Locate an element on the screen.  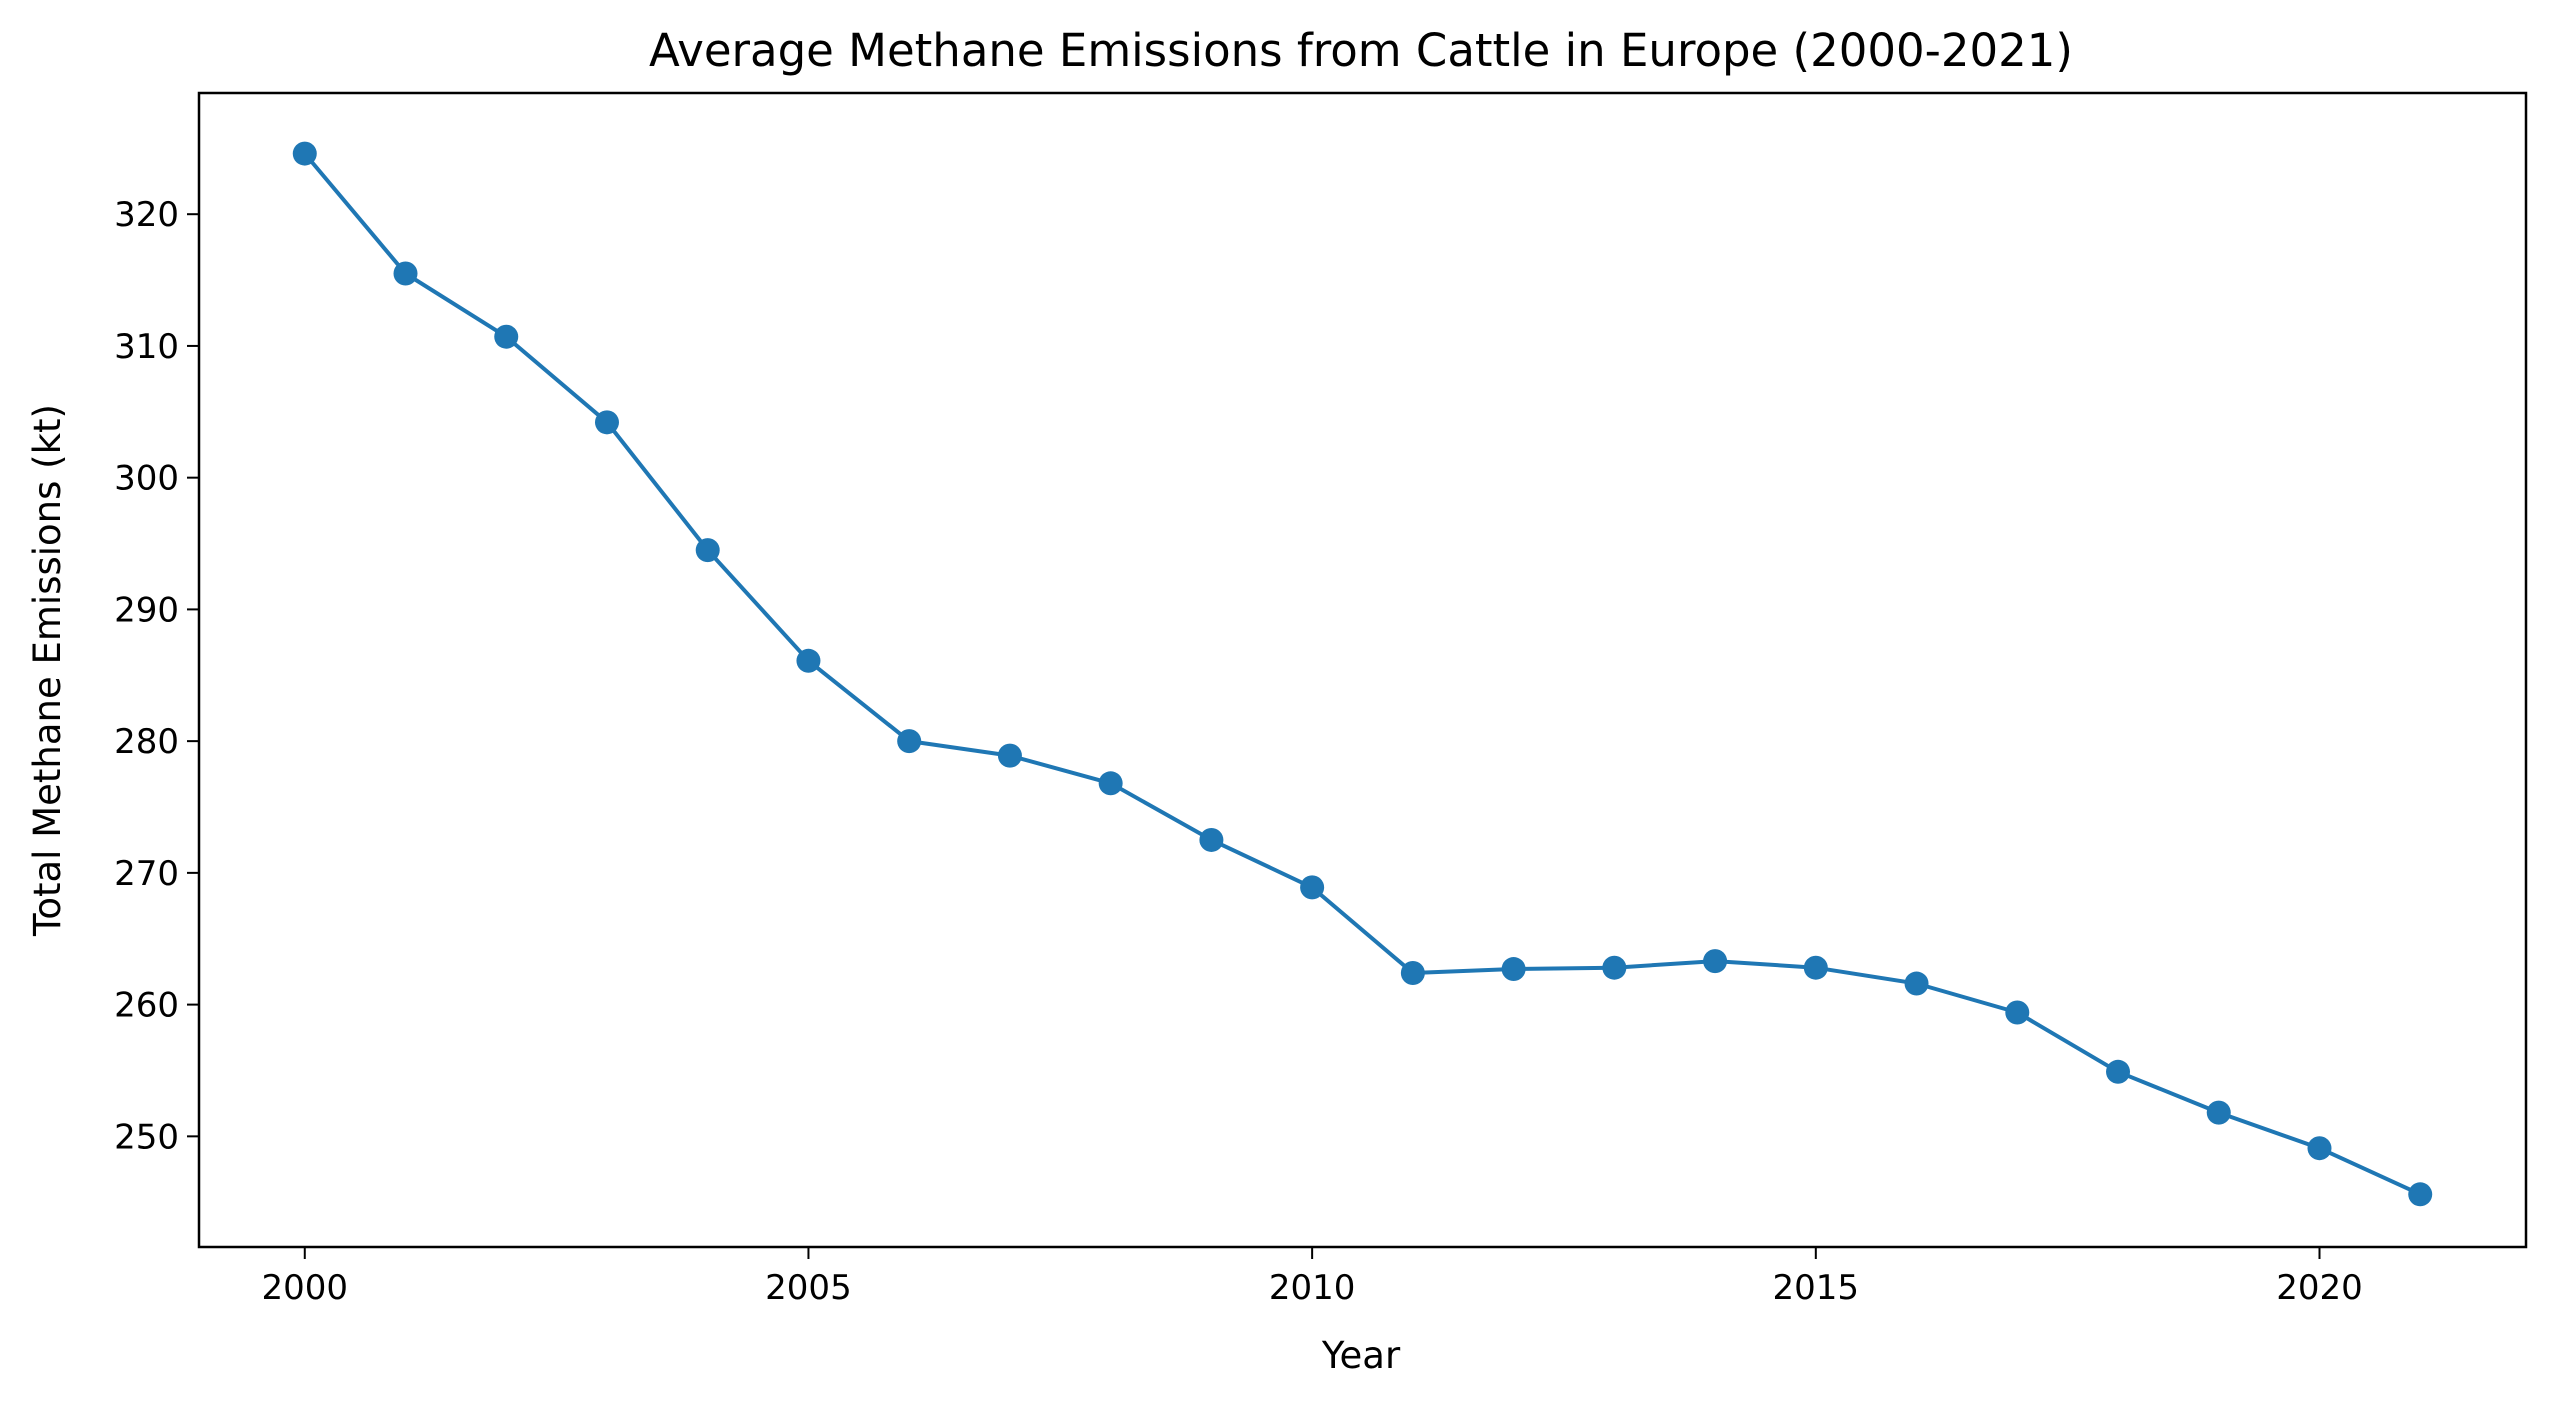
y-tick-label: 300 is located at coordinates (146, 479).